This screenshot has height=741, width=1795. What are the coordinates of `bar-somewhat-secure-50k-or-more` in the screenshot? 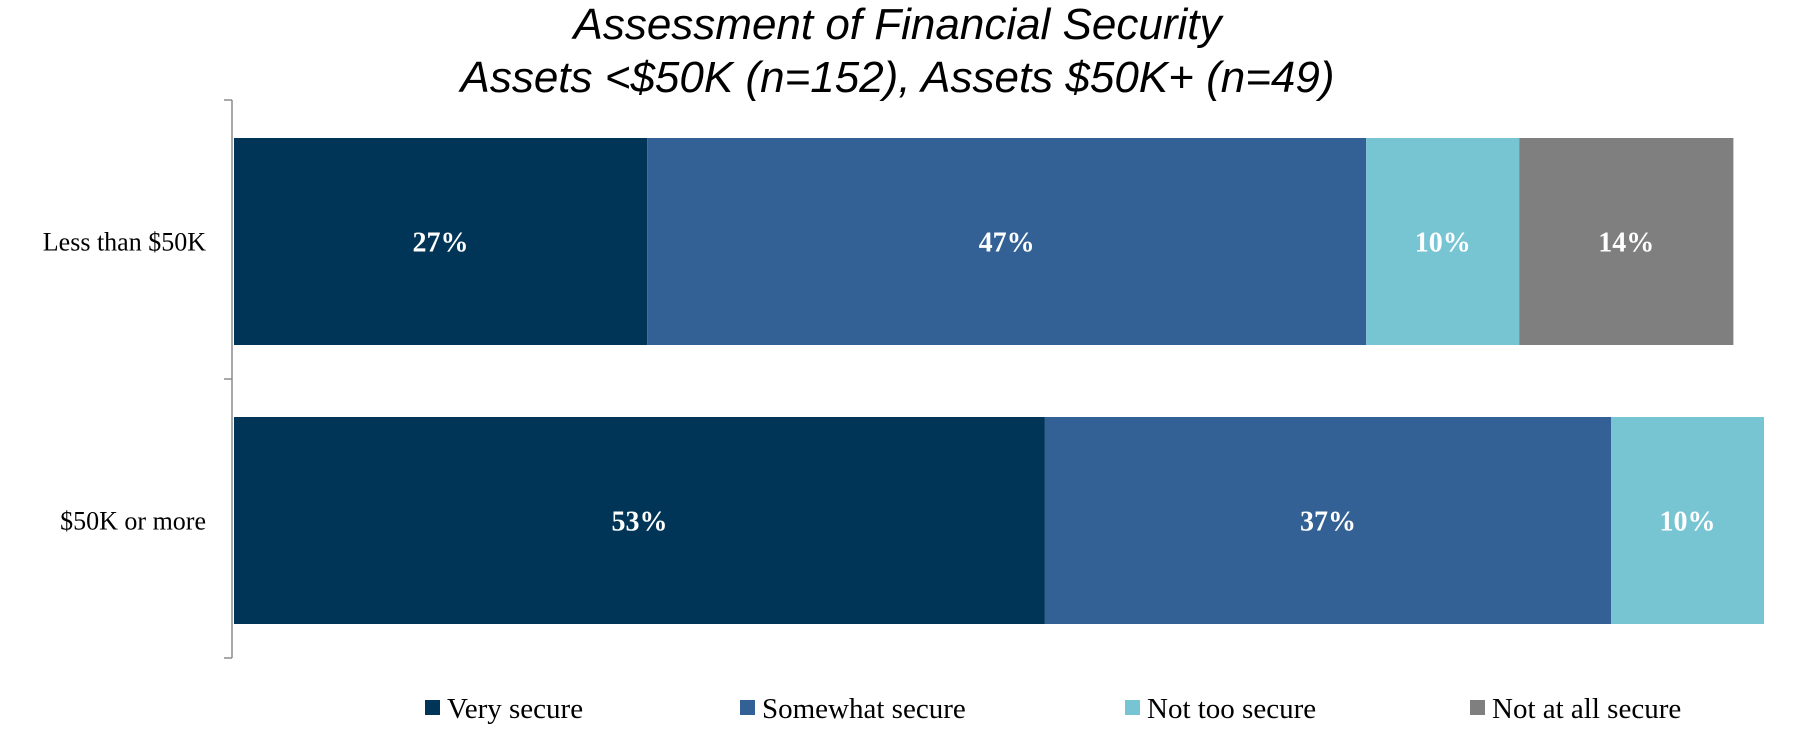 It's located at (1327, 520).